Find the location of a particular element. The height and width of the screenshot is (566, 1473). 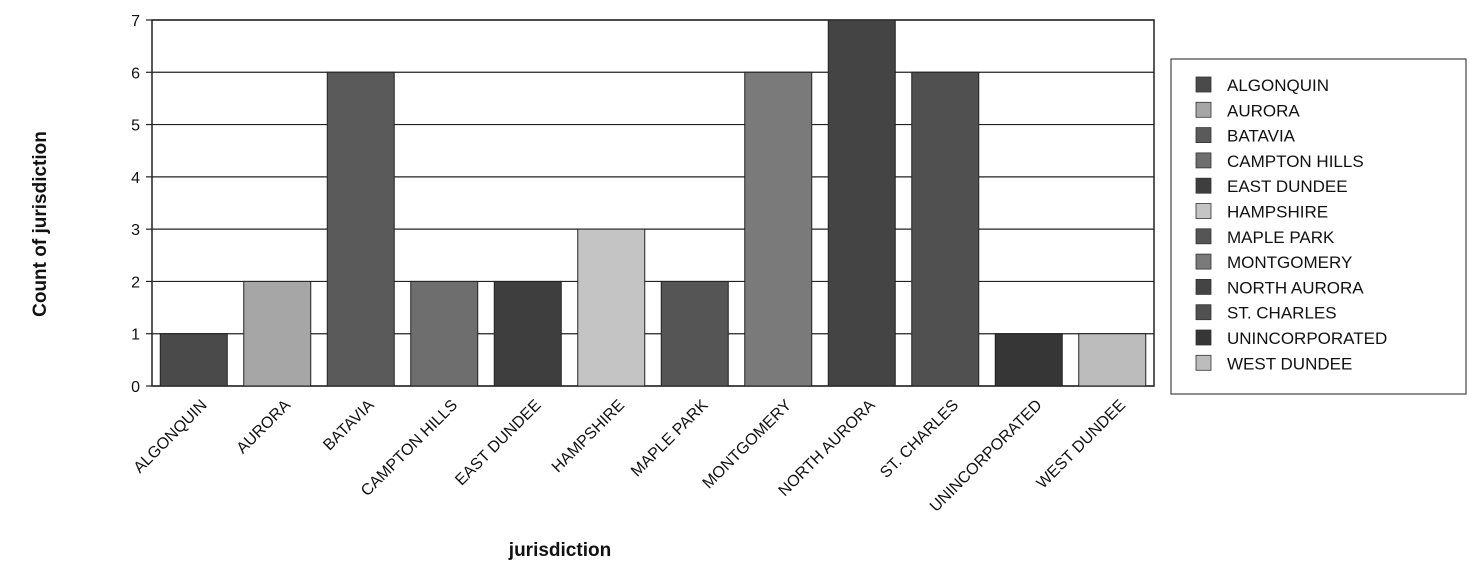

bar-hampshire is located at coordinates (611, 307).